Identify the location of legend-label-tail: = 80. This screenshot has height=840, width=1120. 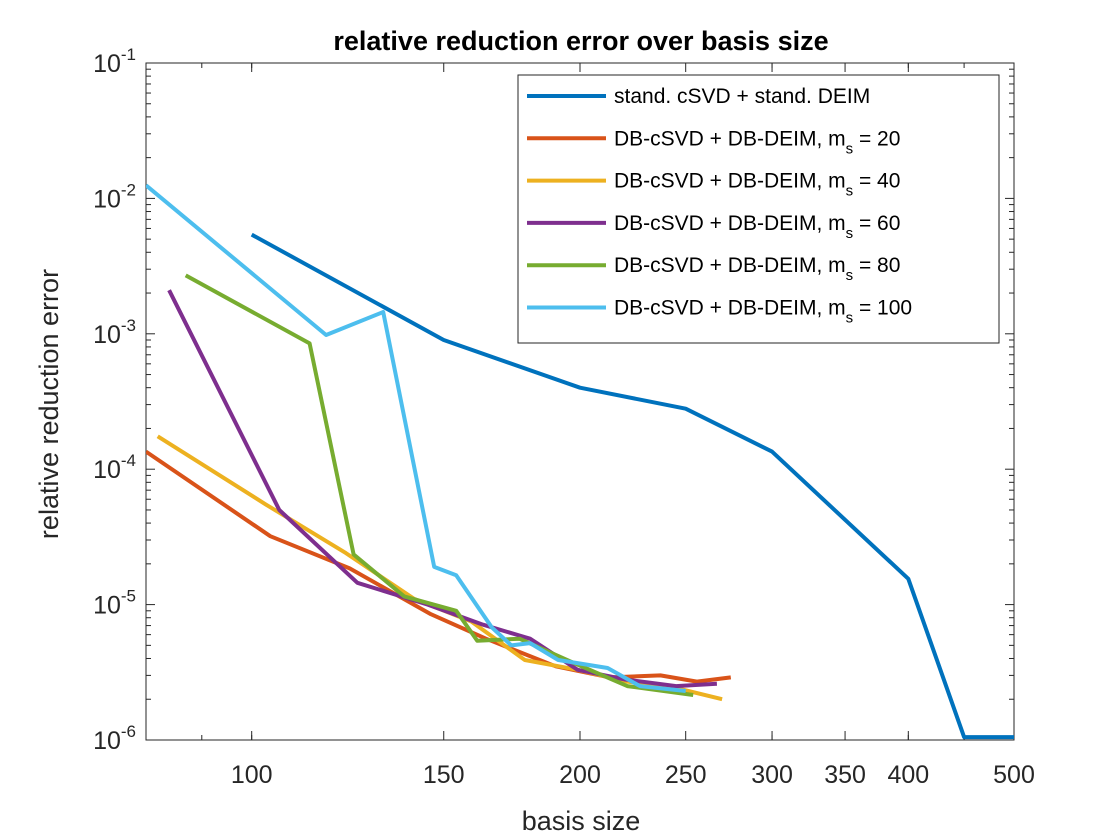
(876, 265).